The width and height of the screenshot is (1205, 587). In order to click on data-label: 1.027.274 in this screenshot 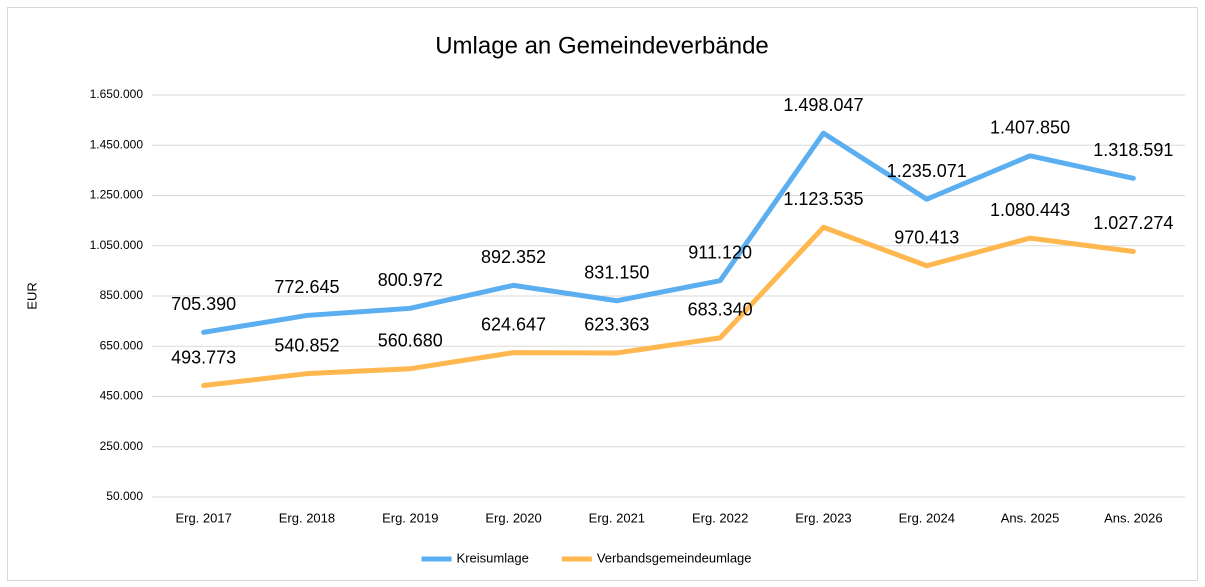, I will do `click(1133, 223)`.